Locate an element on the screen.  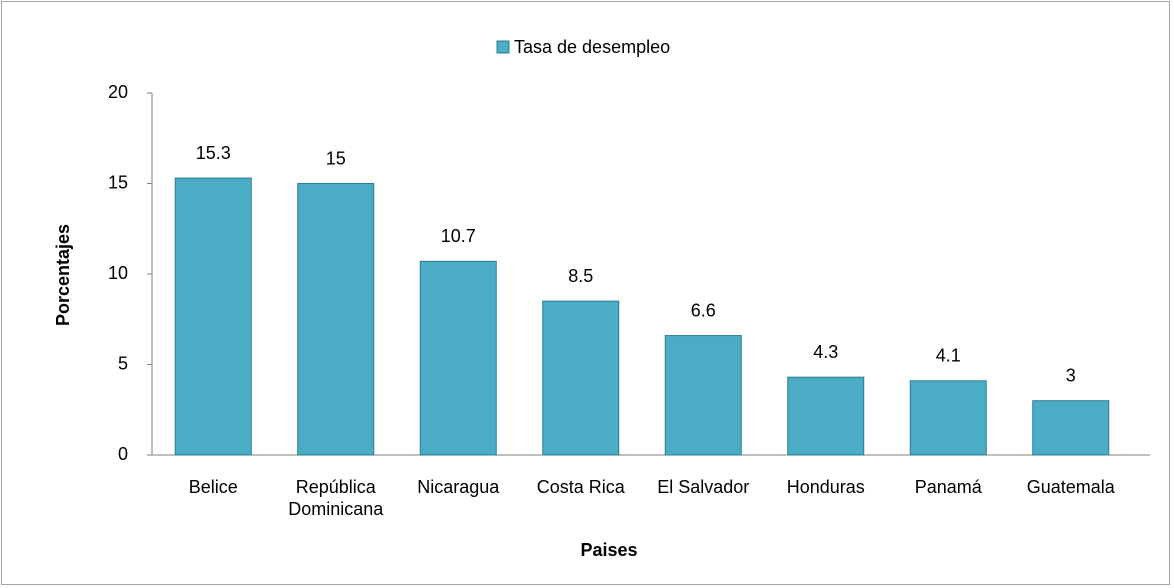
y-axis-label: Porcentajes is located at coordinates (63, 275).